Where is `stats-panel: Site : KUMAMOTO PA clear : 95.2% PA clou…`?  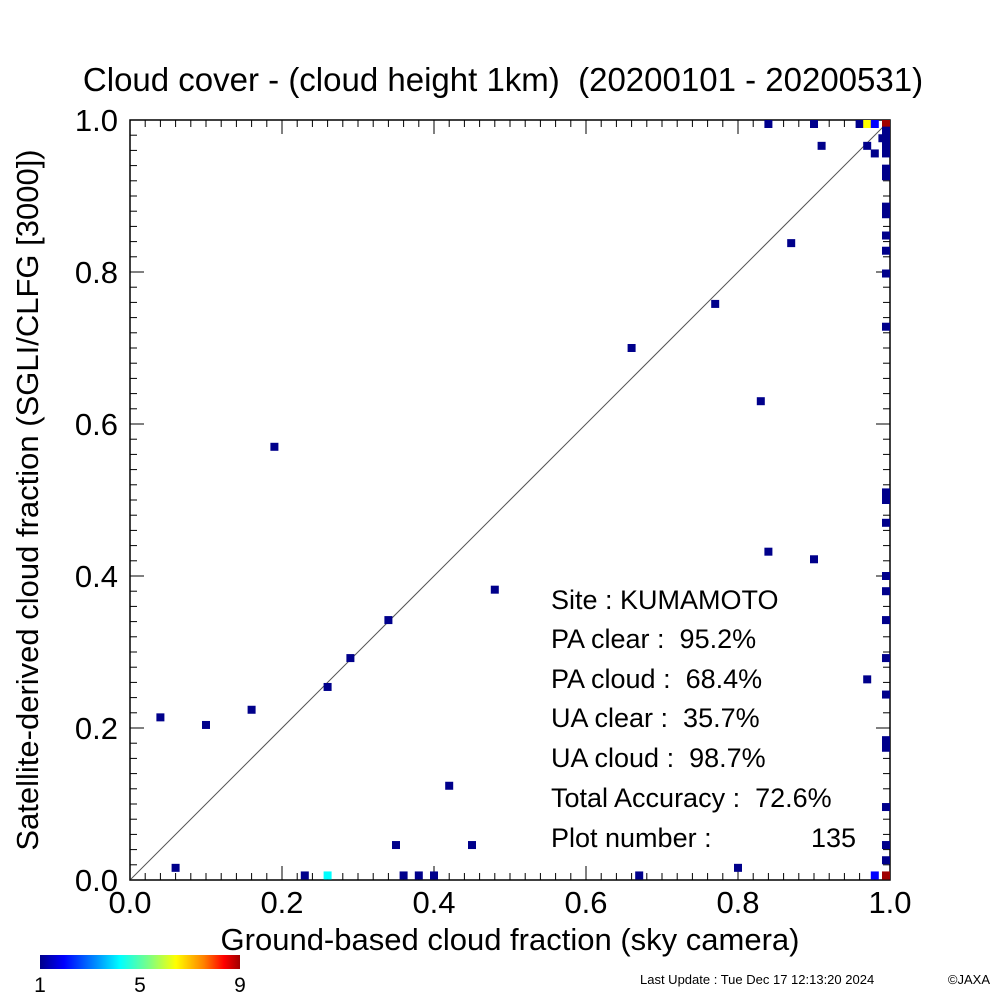 stats-panel: Site : KUMAMOTO PA clear : 95.2% PA clou… is located at coordinates (703, 719).